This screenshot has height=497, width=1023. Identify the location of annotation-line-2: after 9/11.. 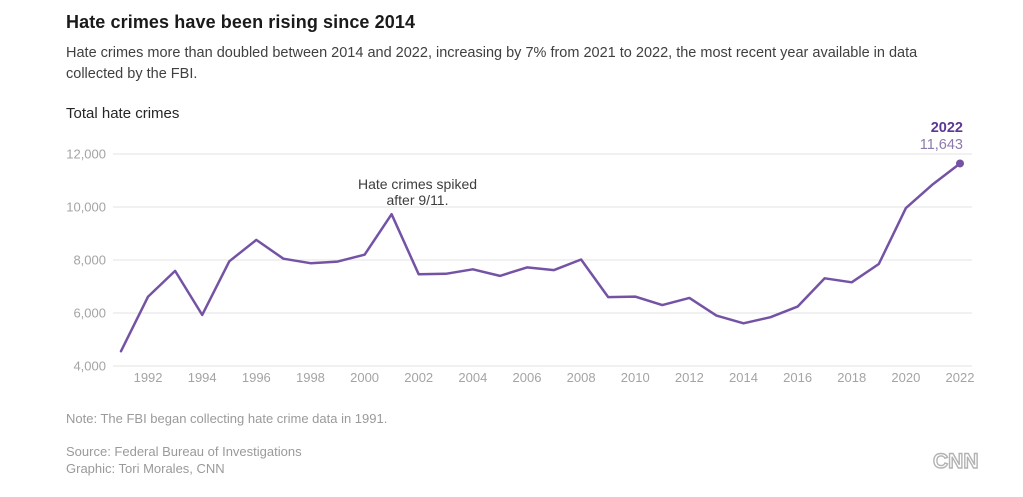
(417, 200).